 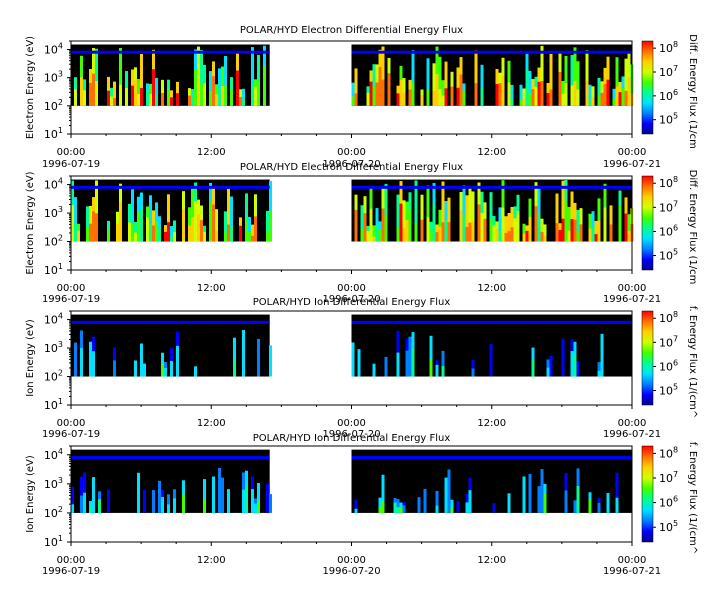 What do you see at coordinates (53, 319) in the screenshot?
I see `y-tick-label: 10⁴` at bounding box center [53, 319].